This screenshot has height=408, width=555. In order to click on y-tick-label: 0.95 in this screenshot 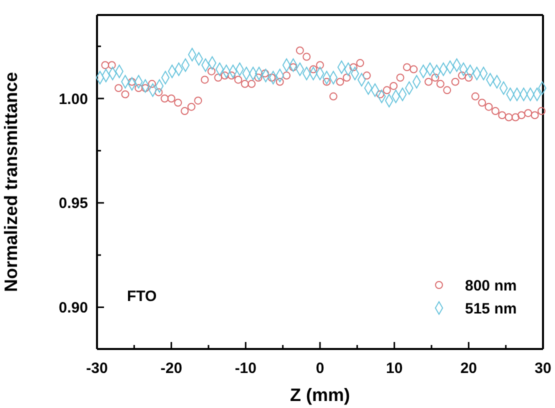, I will do `click(73, 203)`.